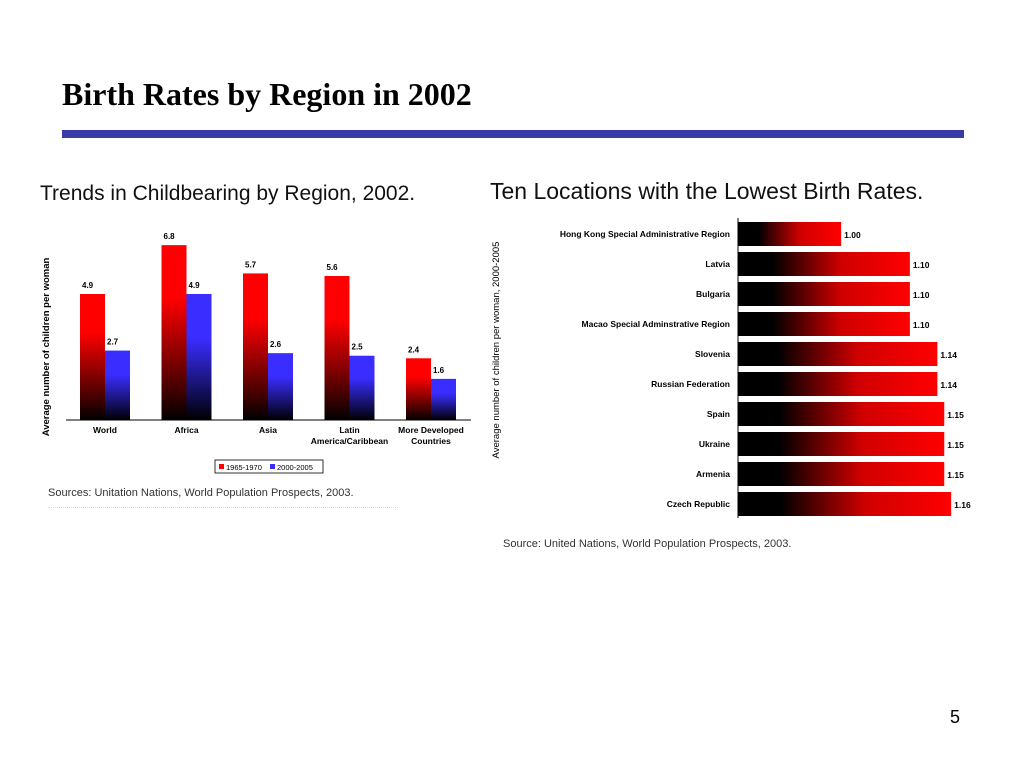 This screenshot has width=1024, height=768. What do you see at coordinates (439, 370) in the screenshot?
I see `chart1-data-label: 1.6` at bounding box center [439, 370].